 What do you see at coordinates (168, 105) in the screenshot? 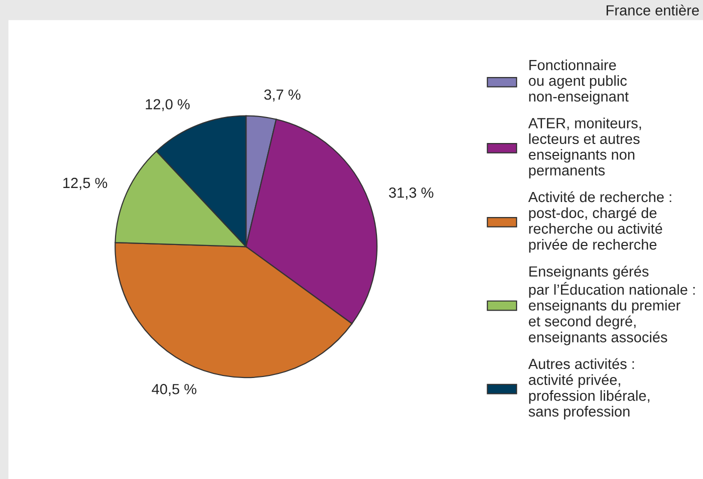
I see `data-label: 12,0 %` at bounding box center [168, 105].